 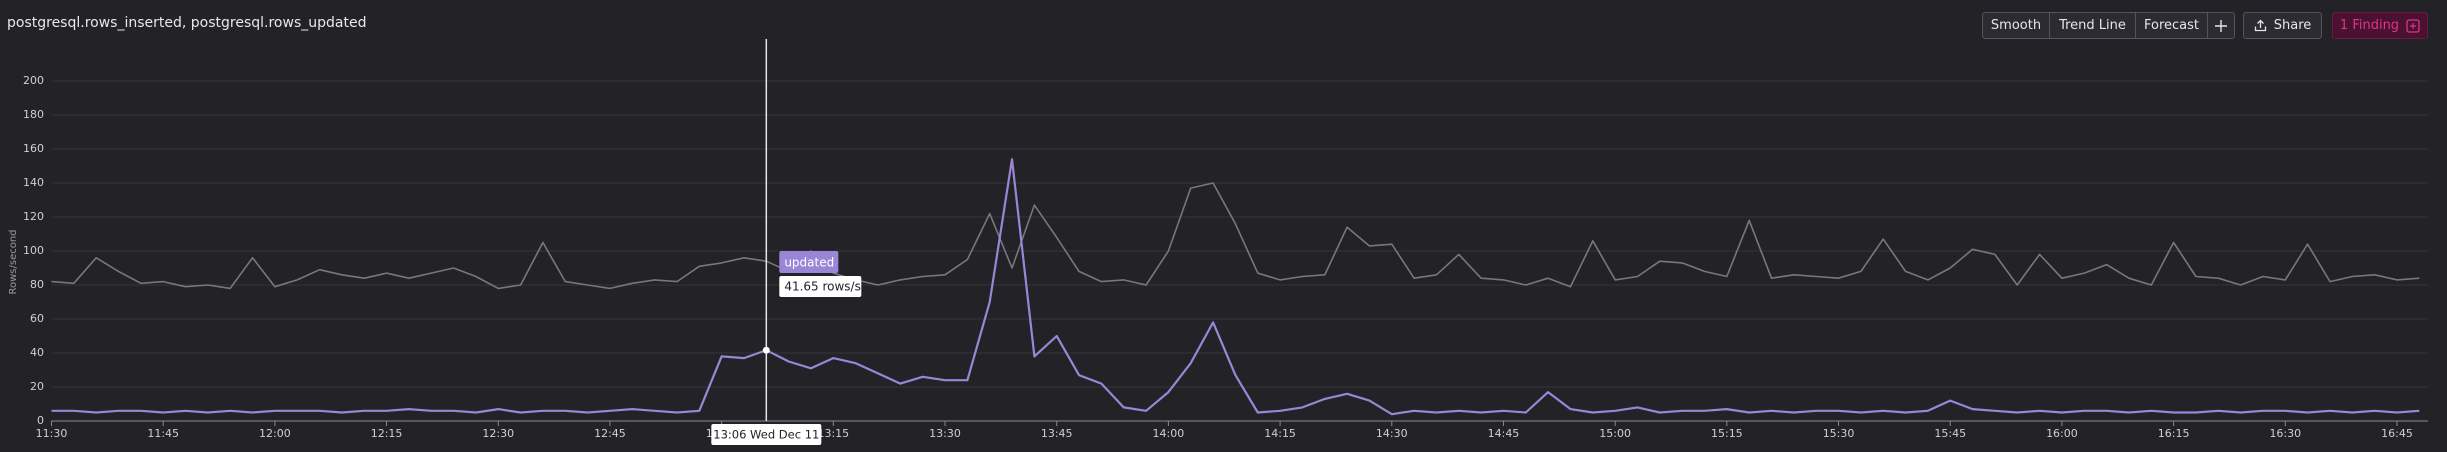 I want to click on x-tick-label: 13:30, so click(x=945, y=433).